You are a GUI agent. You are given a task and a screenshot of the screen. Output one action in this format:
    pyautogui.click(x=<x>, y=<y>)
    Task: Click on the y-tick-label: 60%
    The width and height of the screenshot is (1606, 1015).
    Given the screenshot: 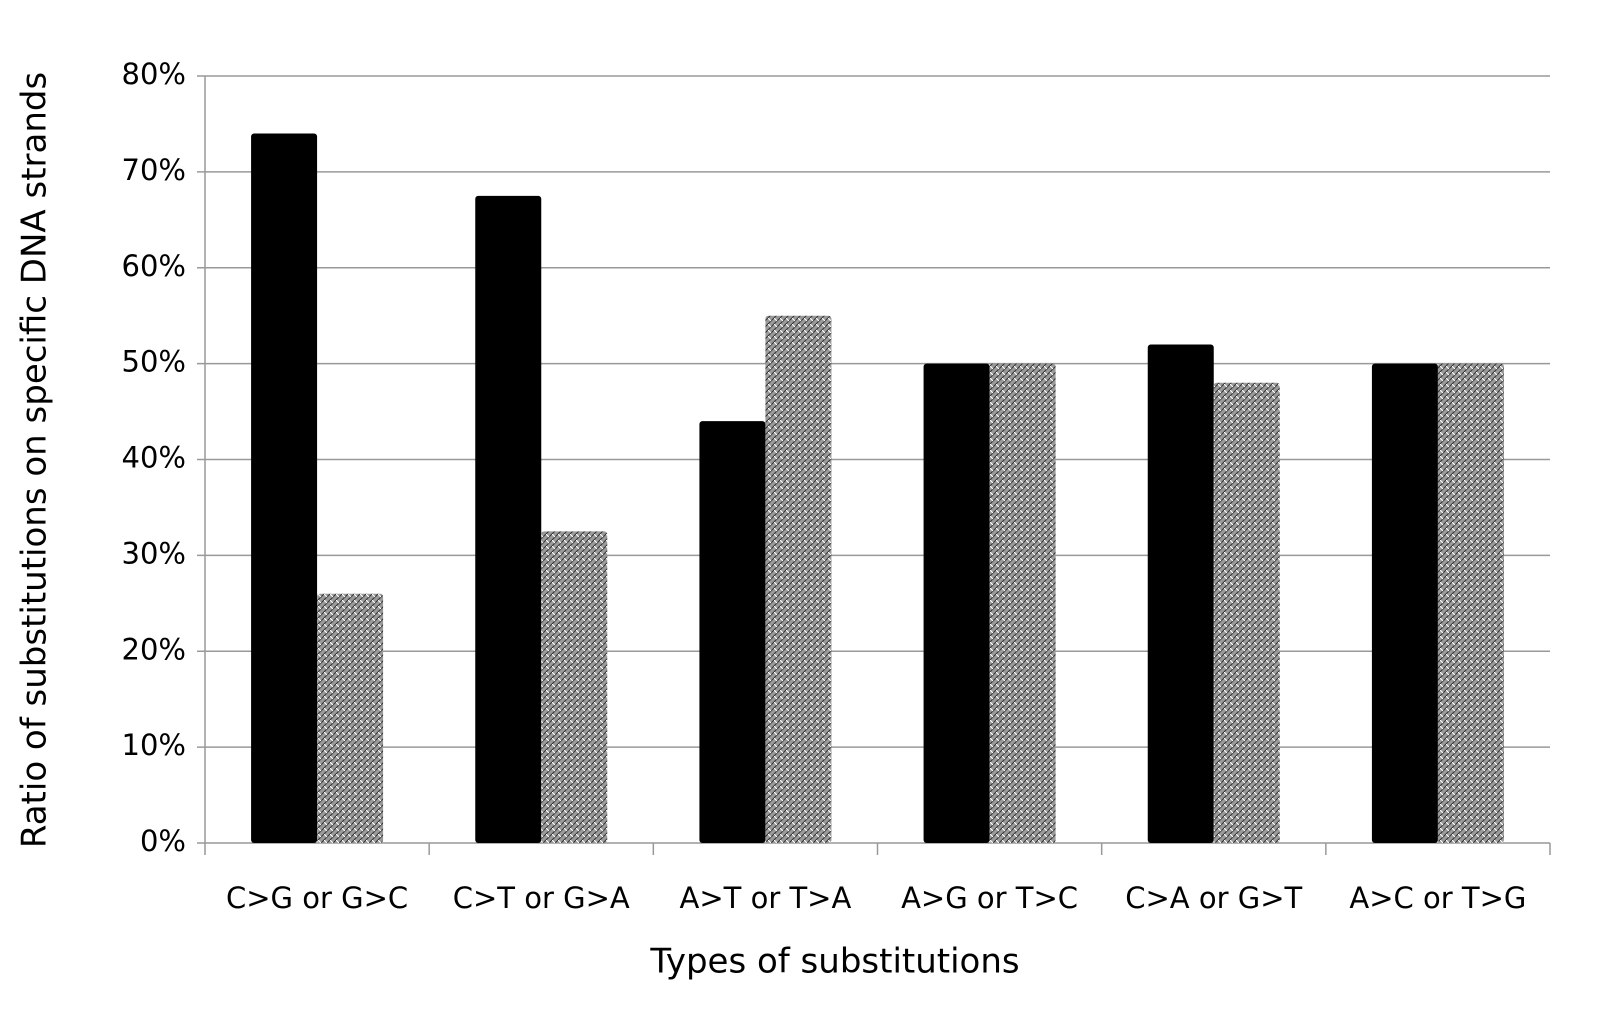 What is the action you would take?
    pyautogui.click(x=154, y=266)
    